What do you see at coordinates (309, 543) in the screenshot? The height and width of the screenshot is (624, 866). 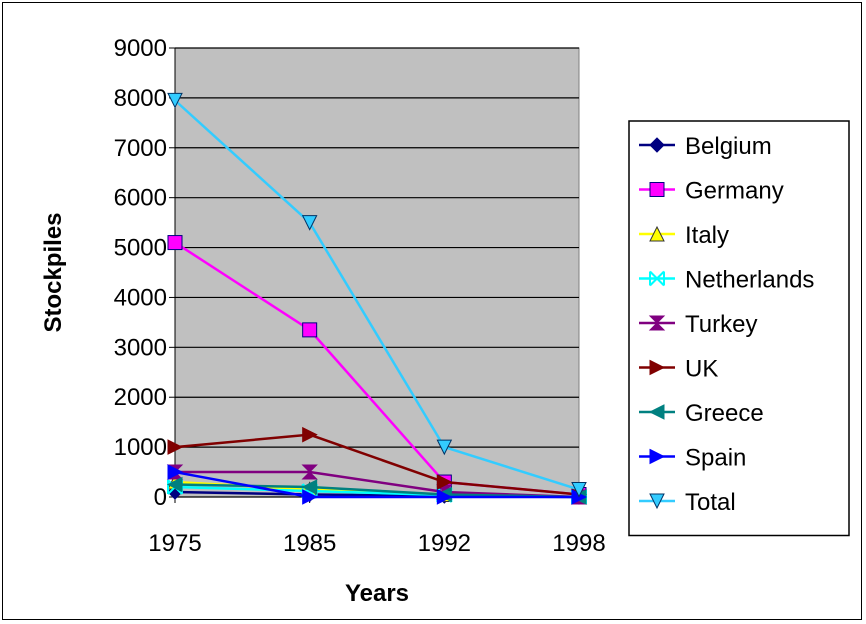 I see `x-tick-label: 1985` at bounding box center [309, 543].